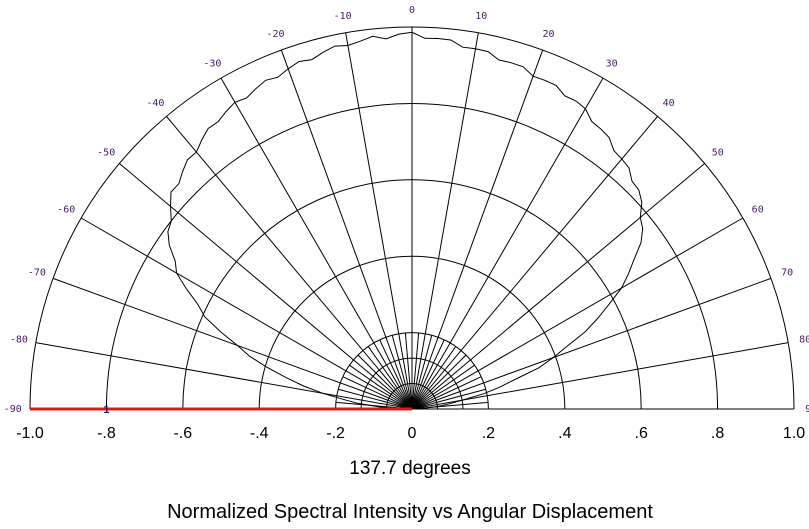  Describe the element at coordinates (412, 10) in the screenshot. I see `angle-tick-label: 0` at that location.